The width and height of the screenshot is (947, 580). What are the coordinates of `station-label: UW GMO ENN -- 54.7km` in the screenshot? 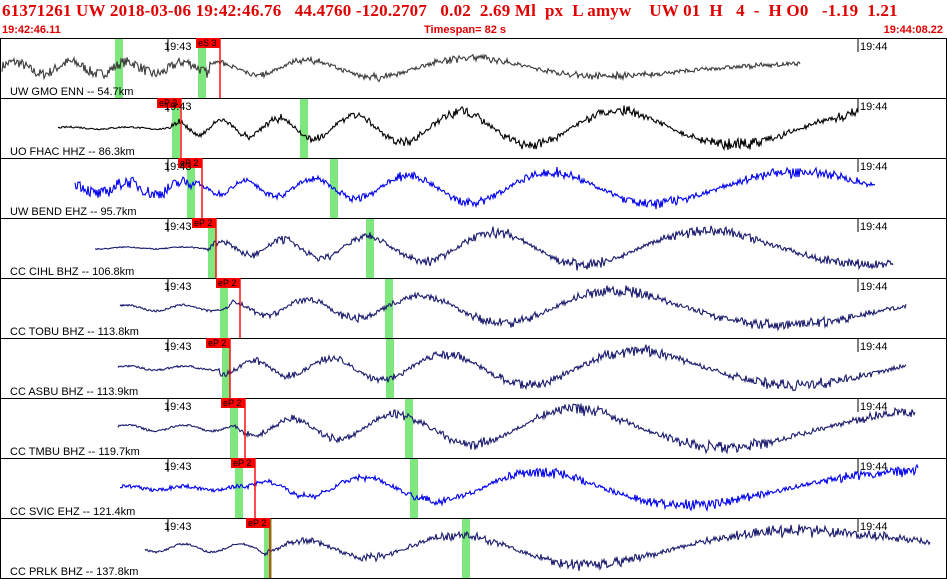 It's located at (71, 92).